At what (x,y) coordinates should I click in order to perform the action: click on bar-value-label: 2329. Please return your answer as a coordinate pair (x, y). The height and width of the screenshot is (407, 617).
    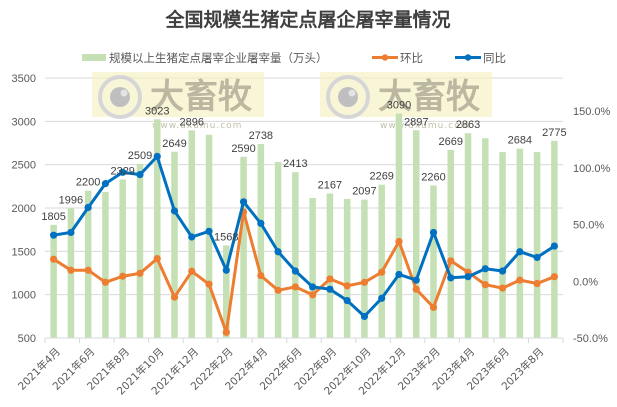
    Looking at the image, I should click on (122, 171).